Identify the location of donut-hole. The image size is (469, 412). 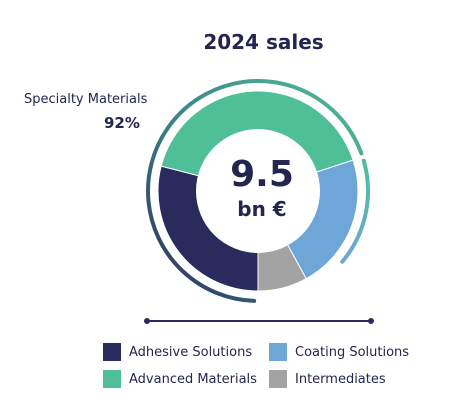
(258, 191).